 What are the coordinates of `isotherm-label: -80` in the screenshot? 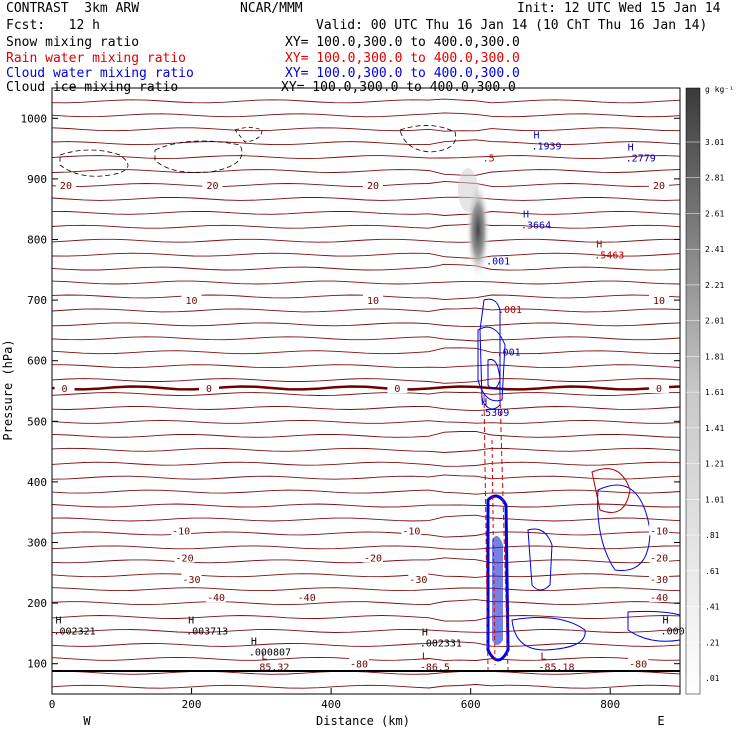 It's located at (359, 665).